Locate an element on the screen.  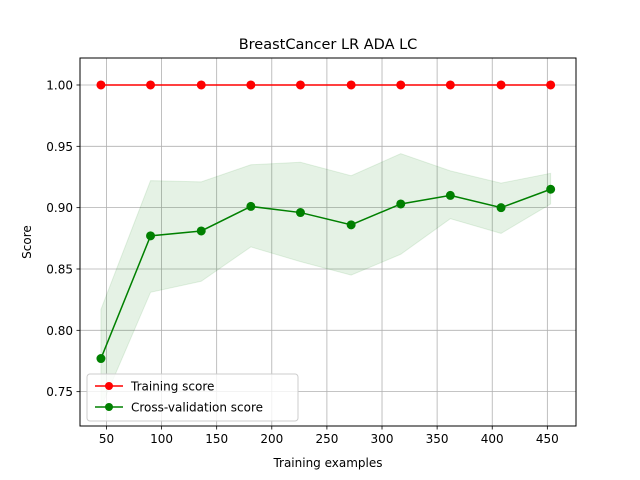
legend-item-1: Cross-validation score is located at coordinates (179, 408).